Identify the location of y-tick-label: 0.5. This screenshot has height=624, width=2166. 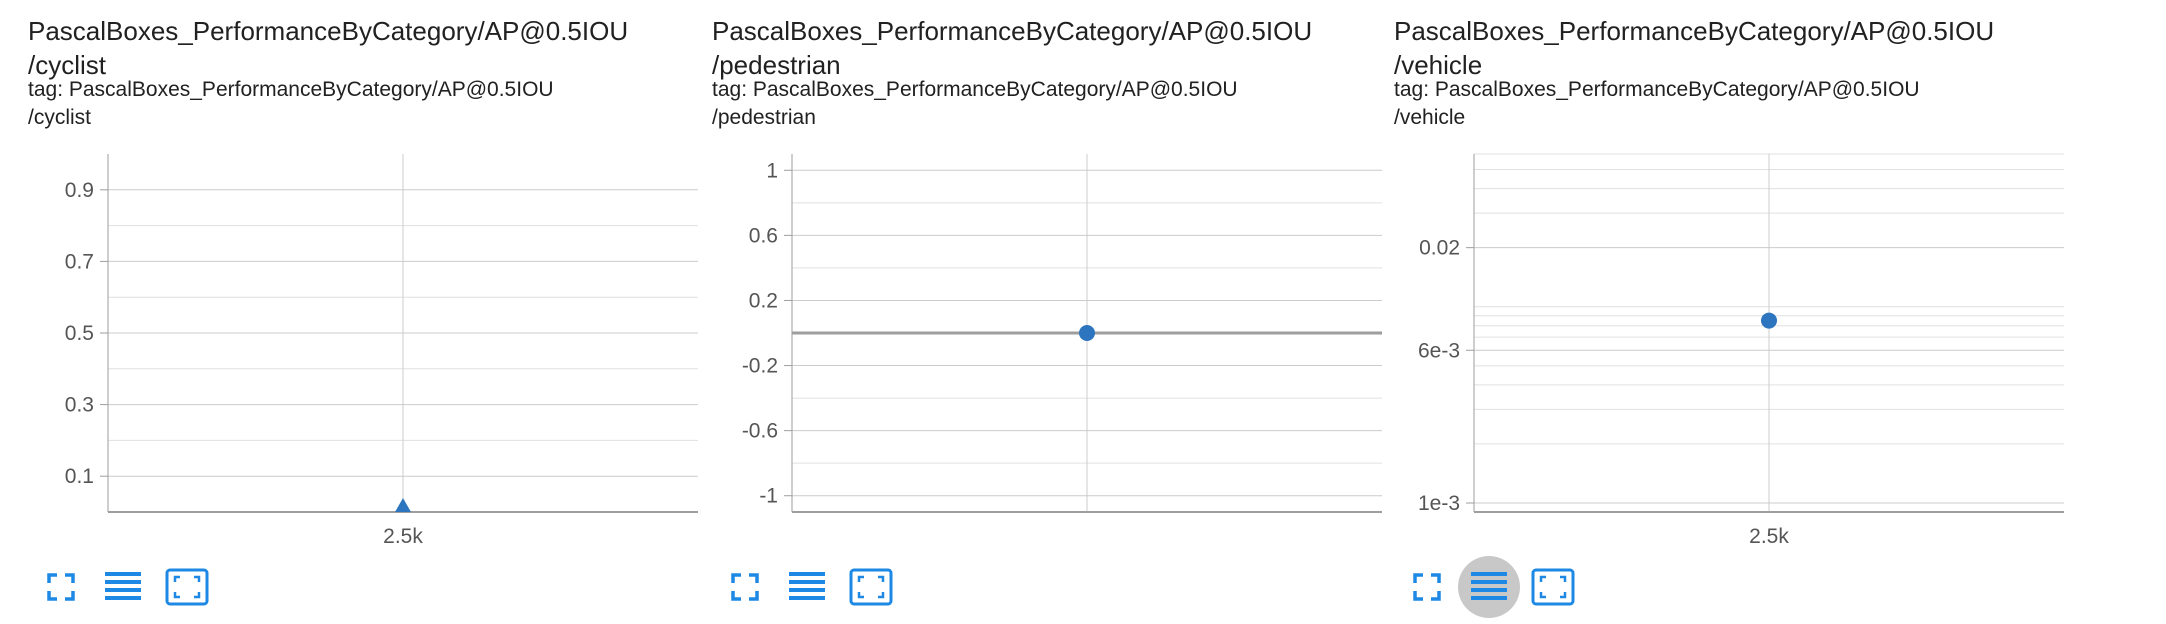
(79, 333).